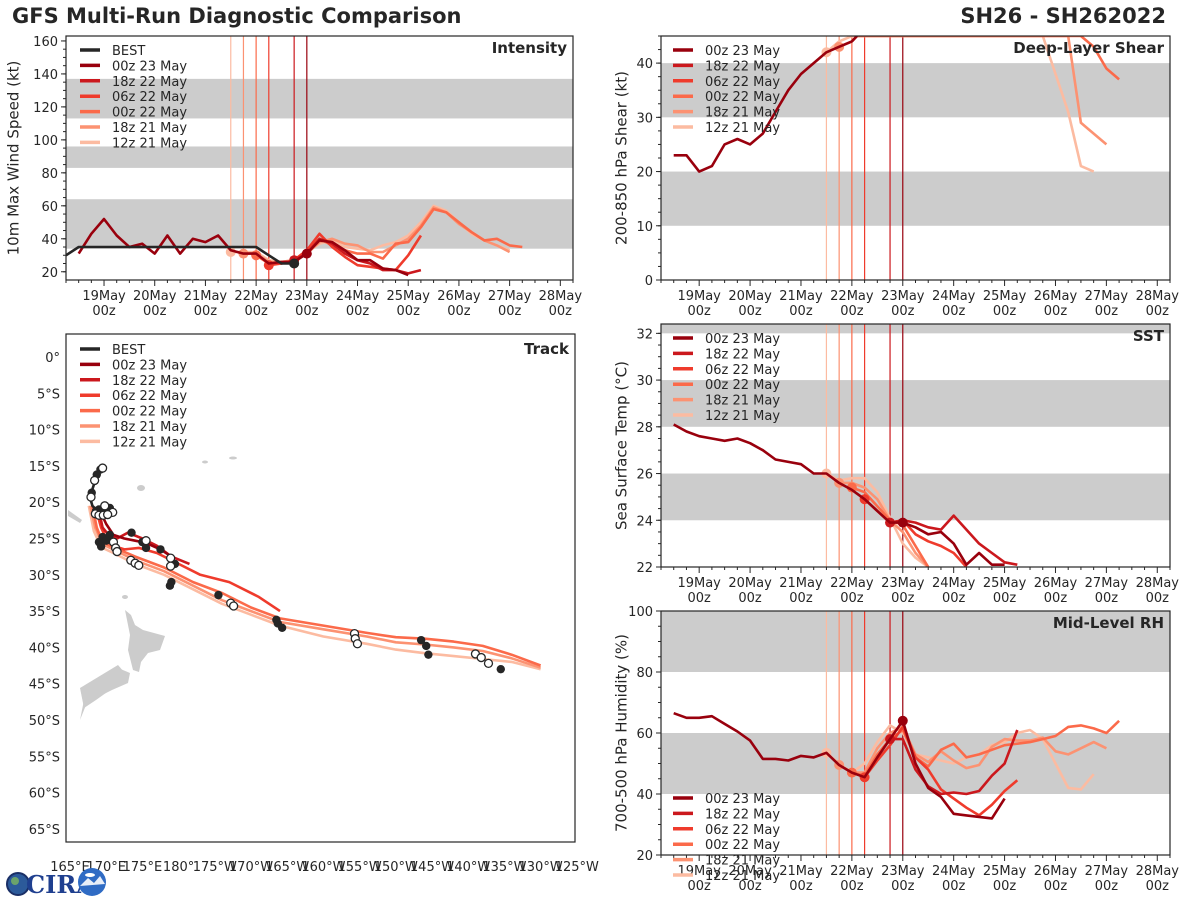 The height and width of the screenshot is (904, 1200). What do you see at coordinates (622, 158) in the screenshot?
I see `y-axis-label: 200-850 hPa Shear (kt)` at bounding box center [622, 158].